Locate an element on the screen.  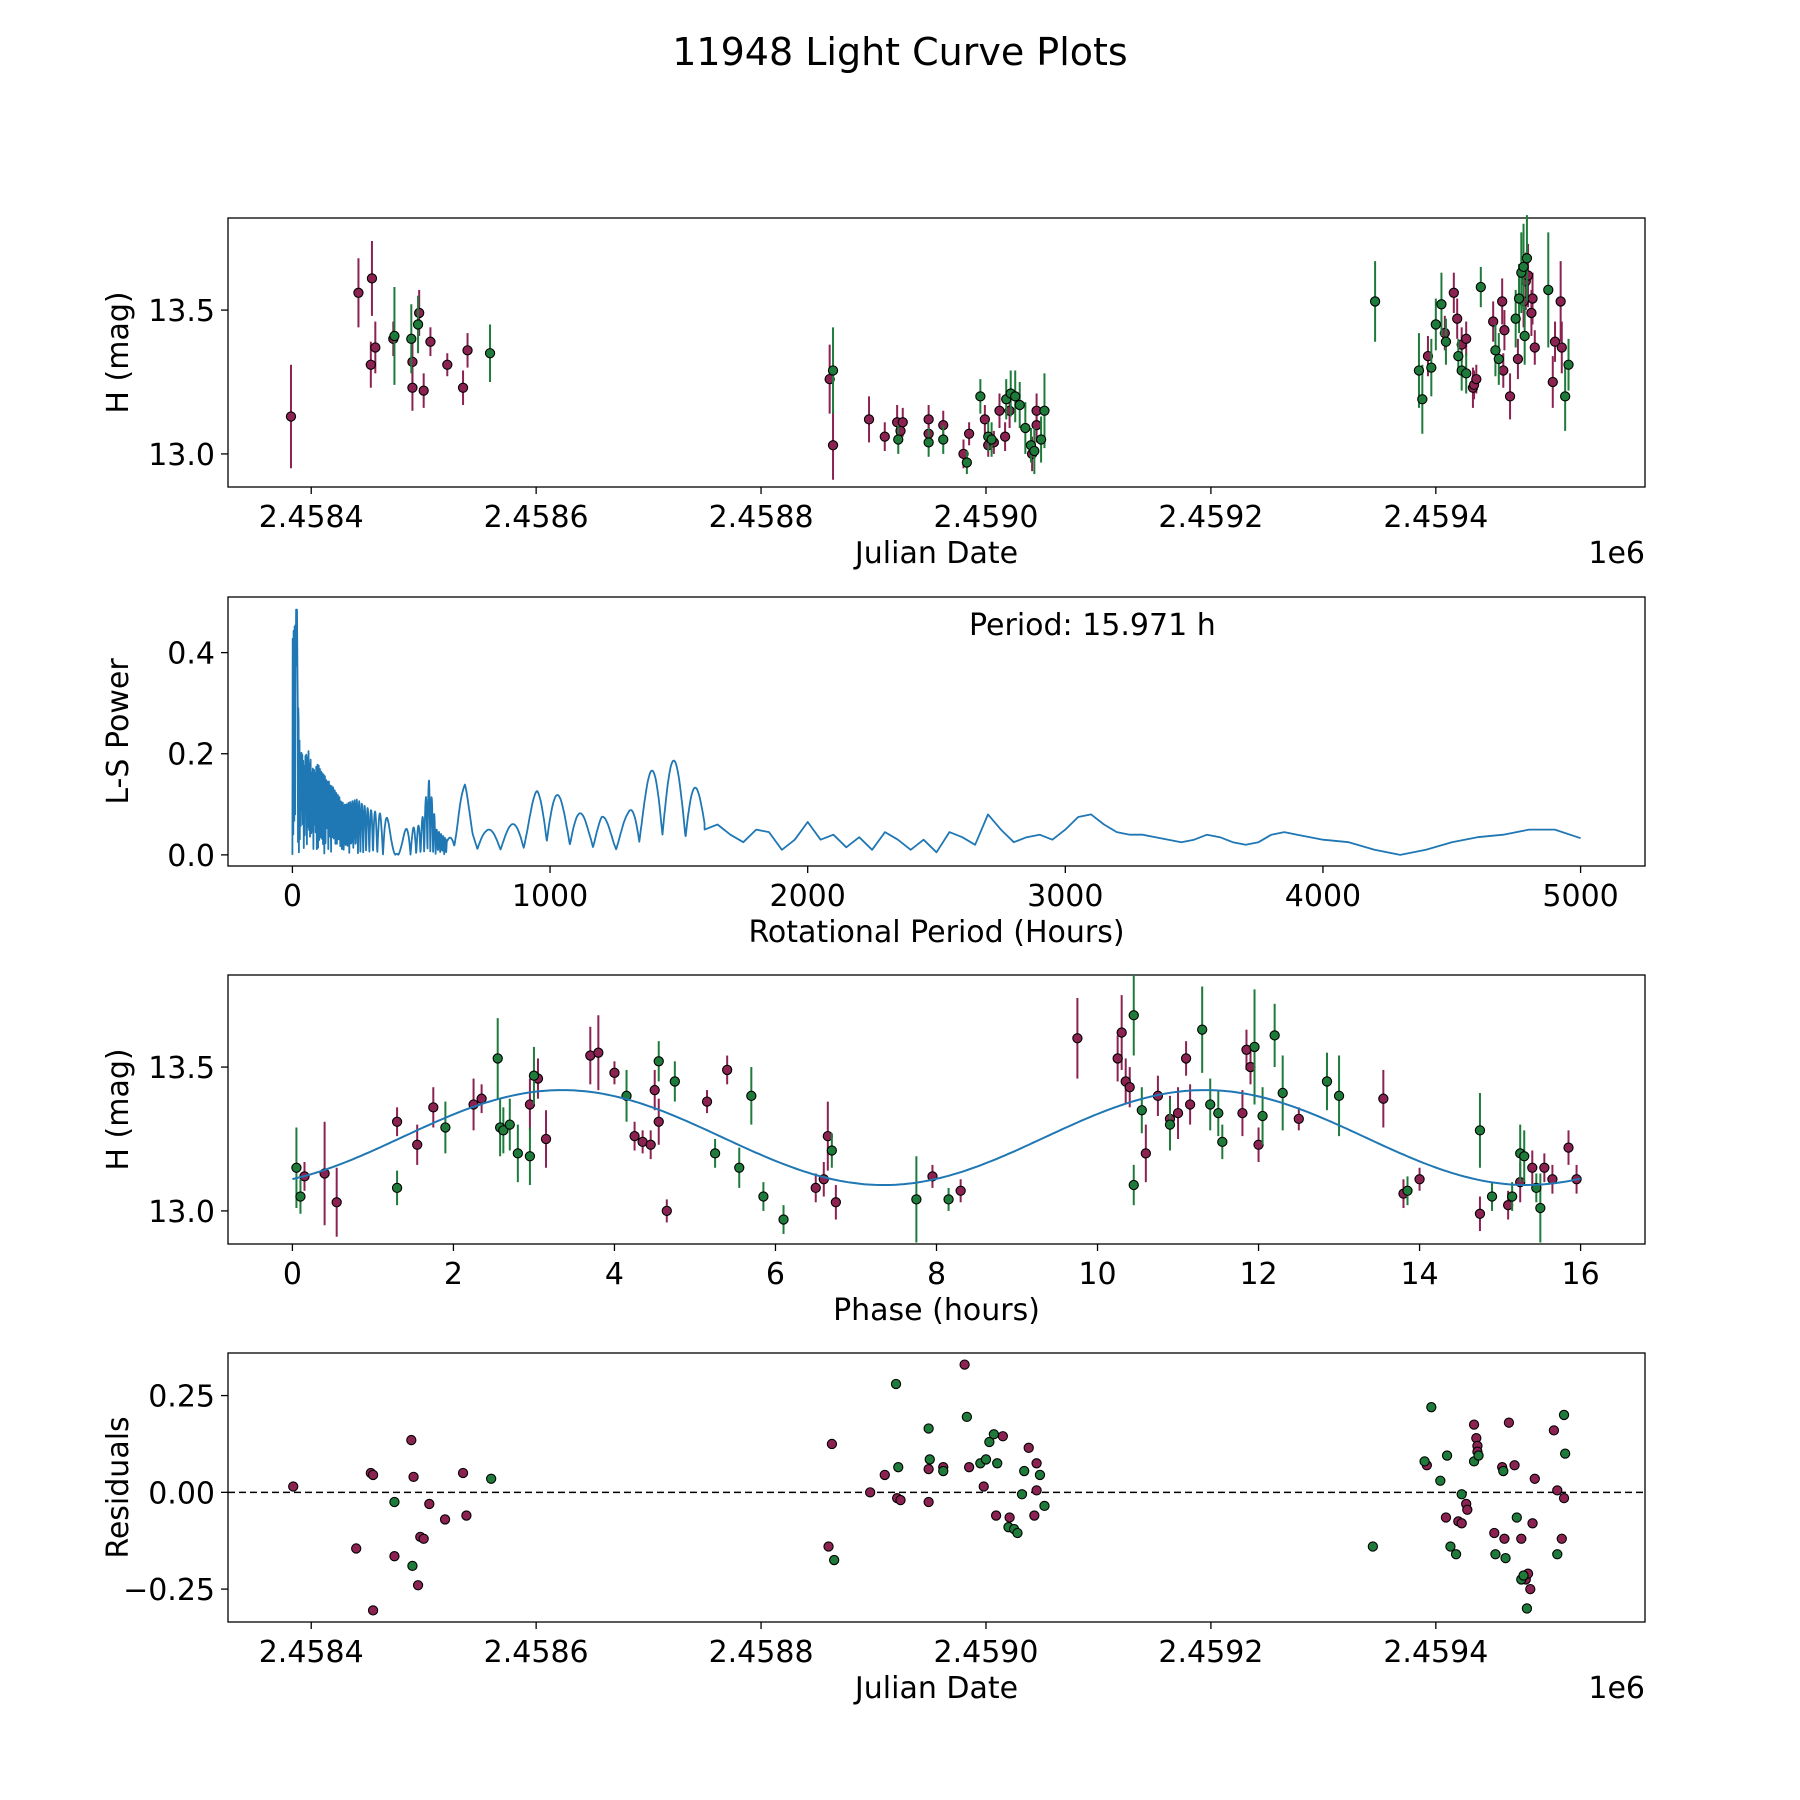
y-tick-label: 13.0 is located at coordinates (181, 1212).